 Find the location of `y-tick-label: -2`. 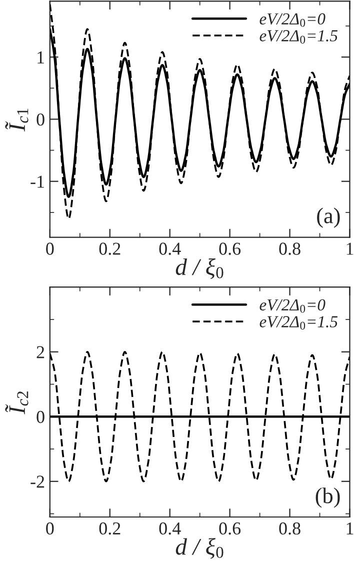

y-tick-label: -2 is located at coordinates (37, 482).